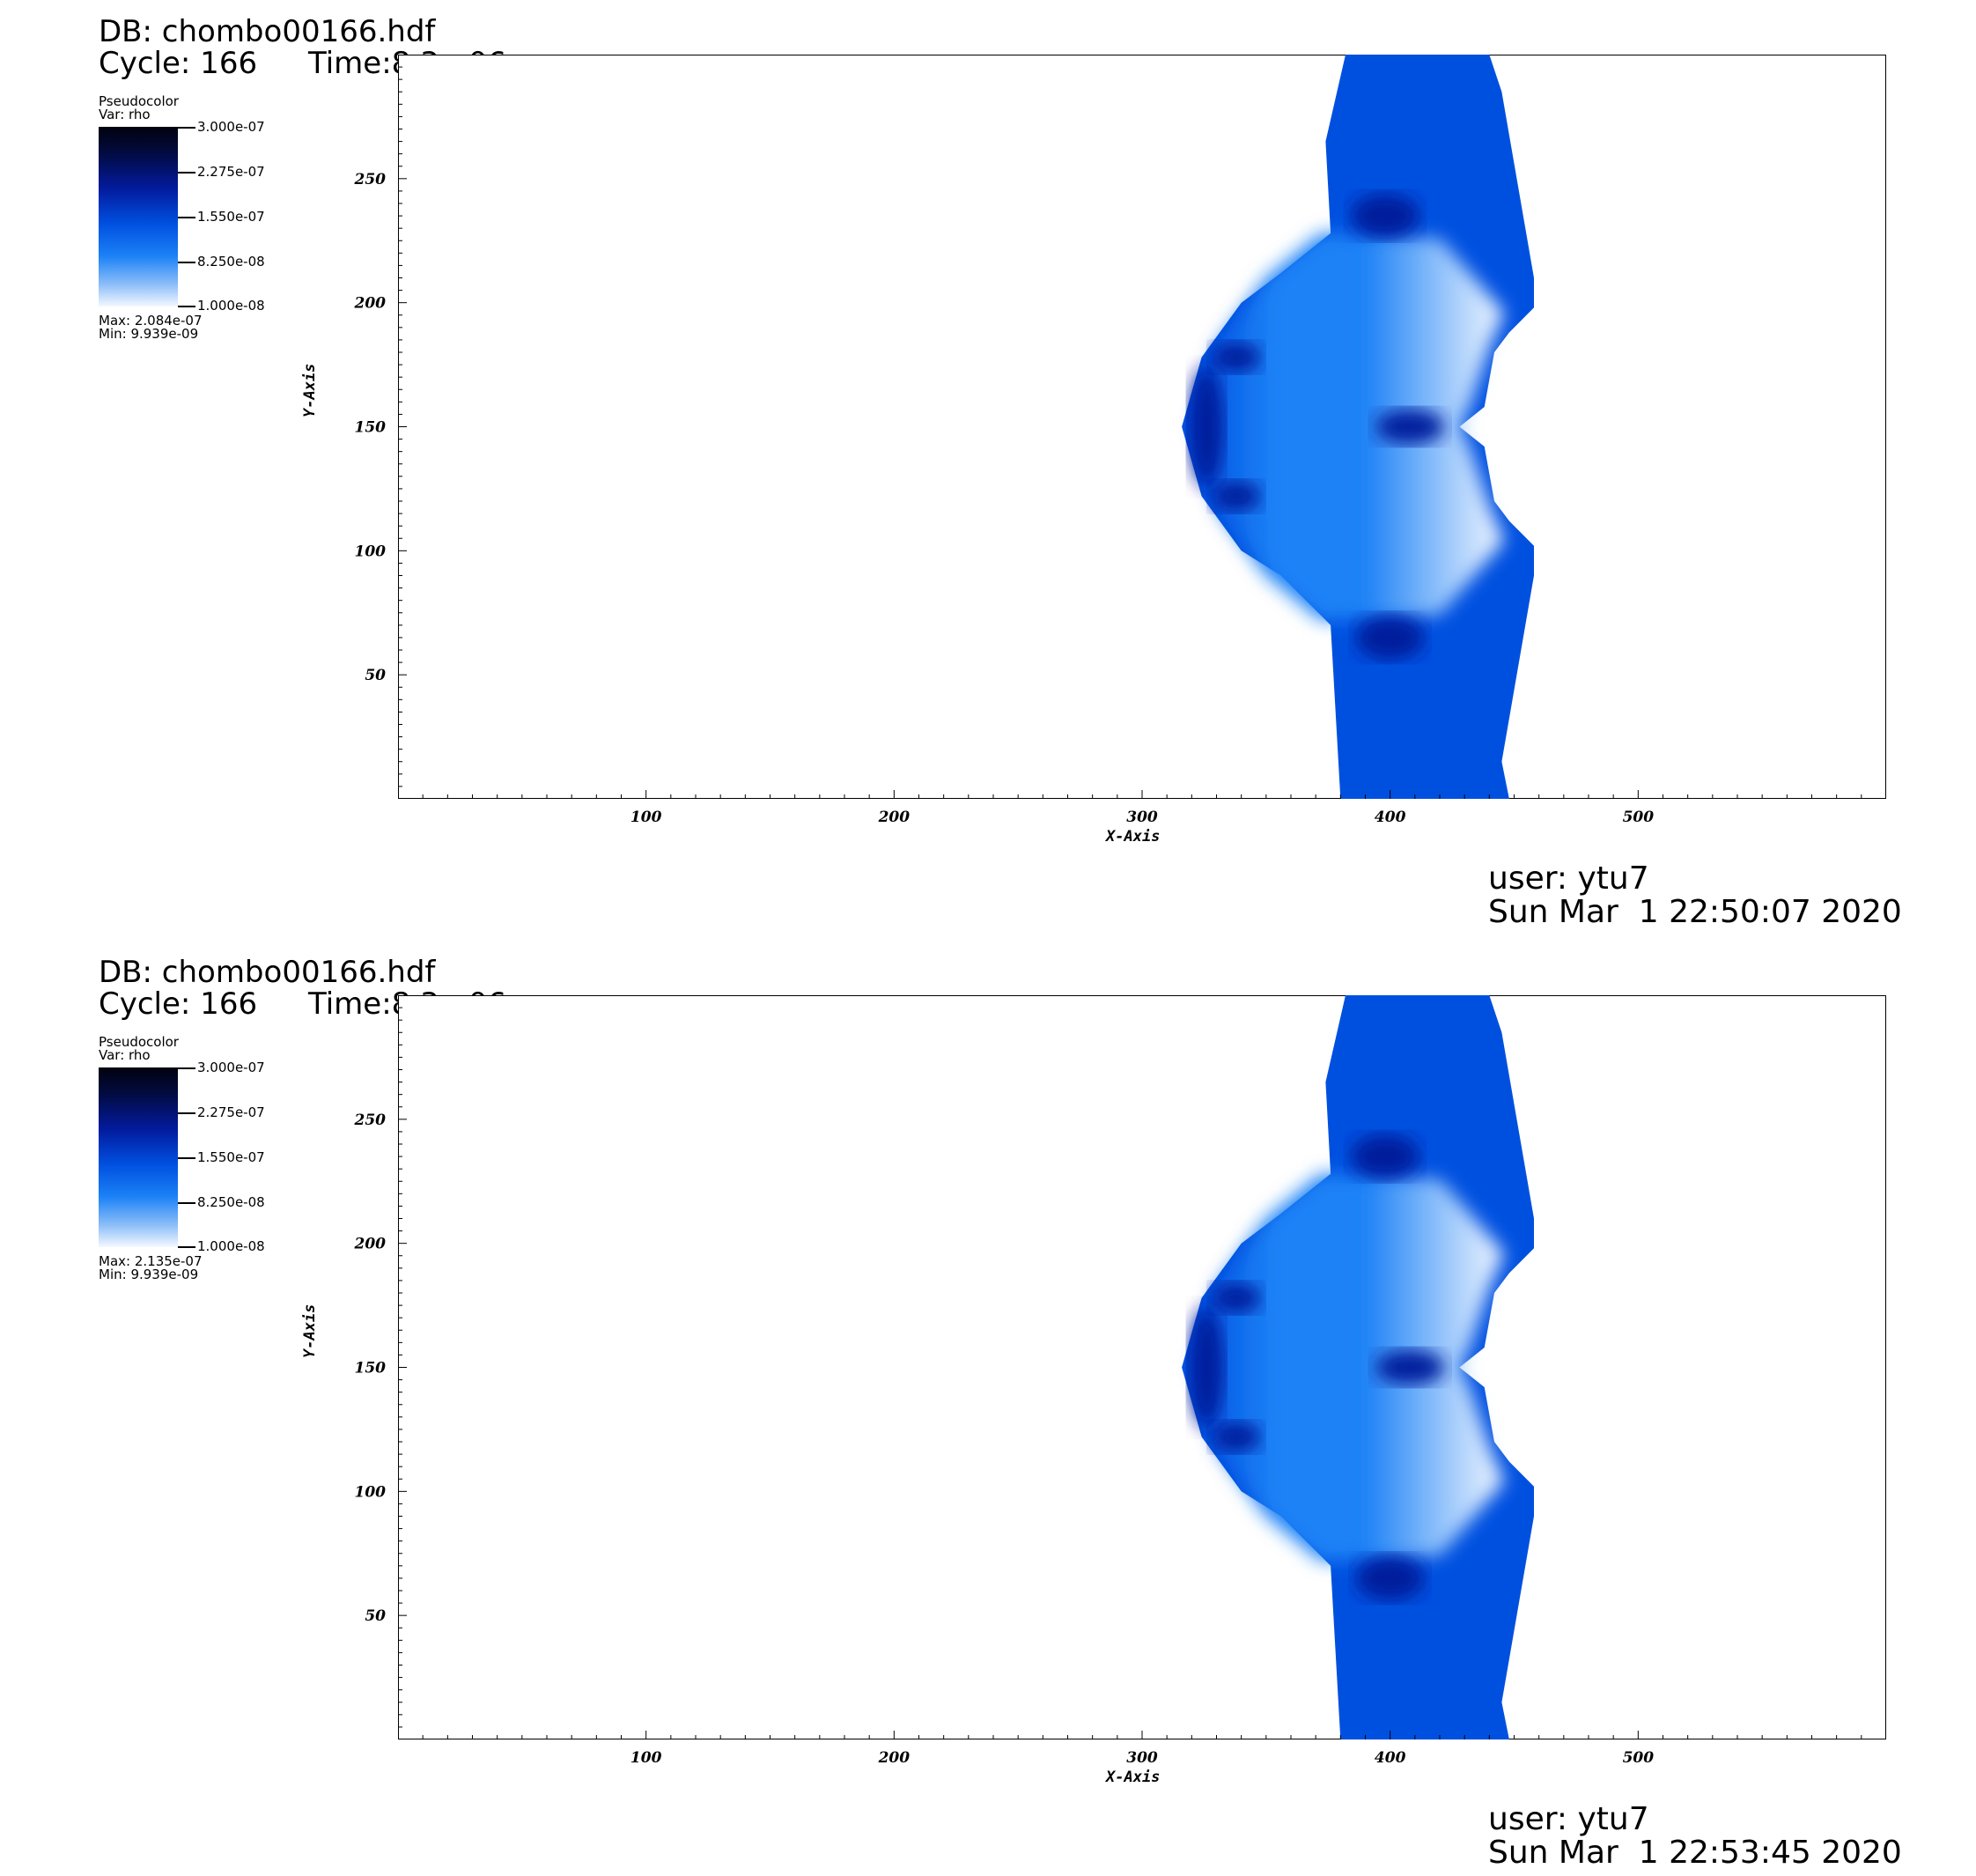  What do you see at coordinates (151, 1261) in the screenshot?
I see `max-label: Max: 2.135e-07` at bounding box center [151, 1261].